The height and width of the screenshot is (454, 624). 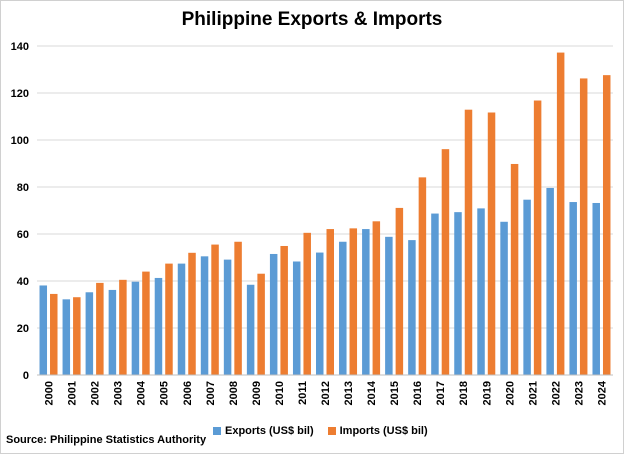 What do you see at coordinates (23, 235) in the screenshot?
I see `y-tick-label: 60` at bounding box center [23, 235].